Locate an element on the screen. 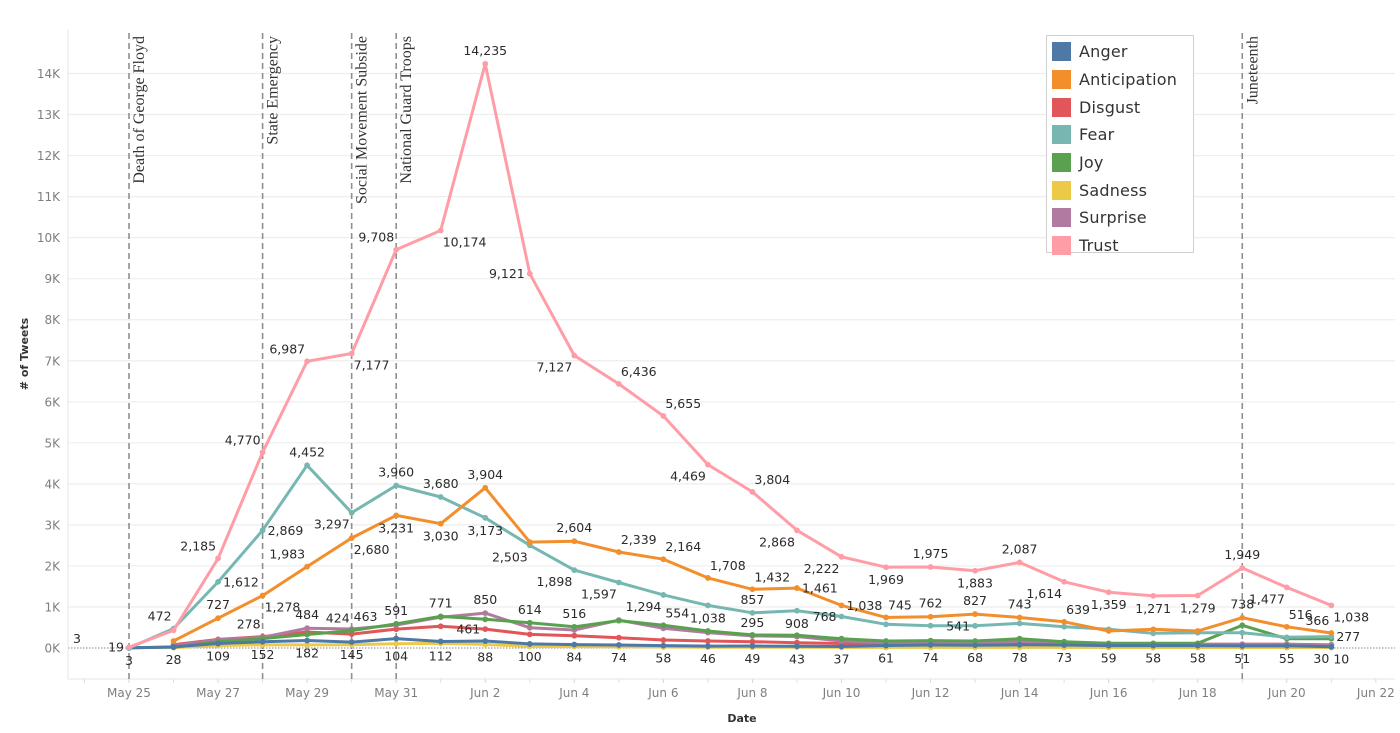 The width and height of the screenshot is (1400, 733). point-surprise is located at coordinates (485, 613).